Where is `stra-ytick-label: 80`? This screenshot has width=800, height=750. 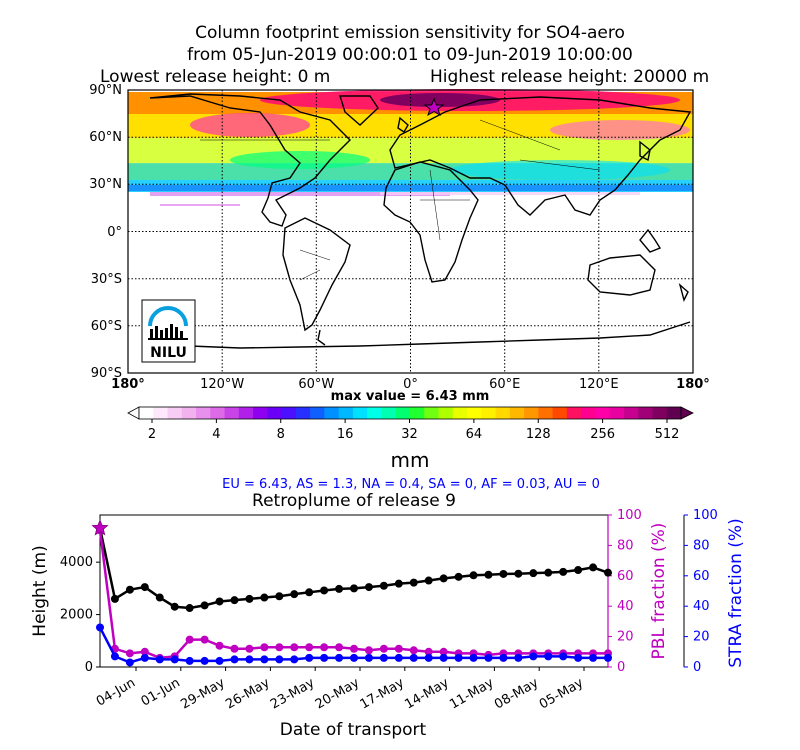 stra-ytick-label: 80 is located at coordinates (701, 545).